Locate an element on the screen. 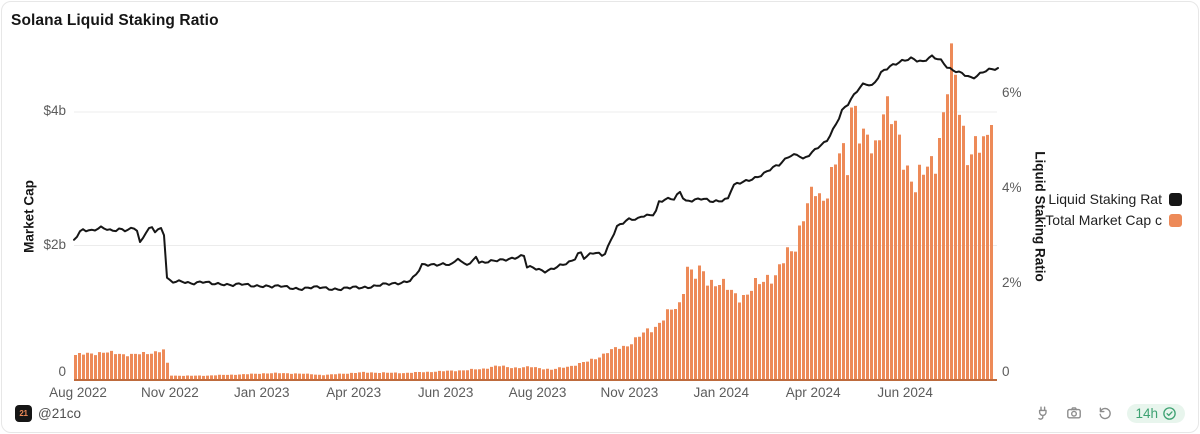 This screenshot has height=434, width=1200. left-axis-tick: $4b is located at coordinates (54, 110).